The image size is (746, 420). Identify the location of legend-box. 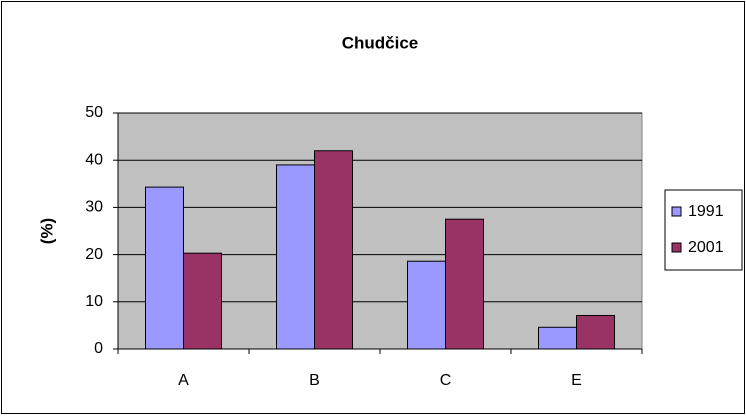
(703, 230).